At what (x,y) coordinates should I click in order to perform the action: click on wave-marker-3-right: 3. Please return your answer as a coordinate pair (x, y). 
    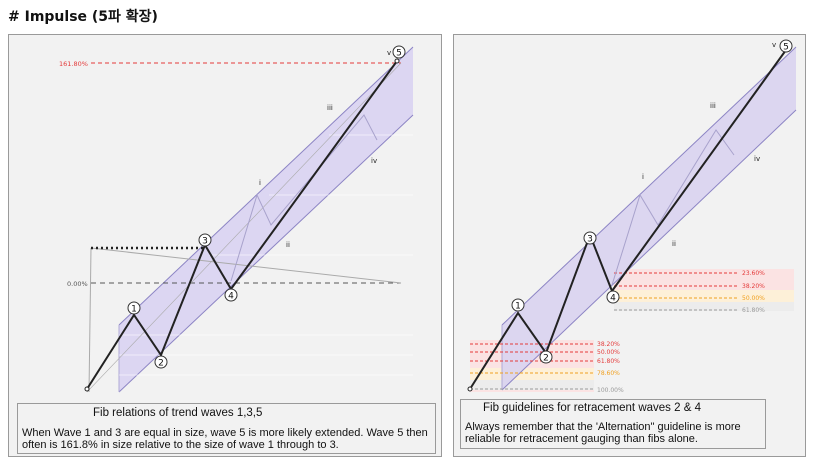
    Looking at the image, I should click on (590, 238).